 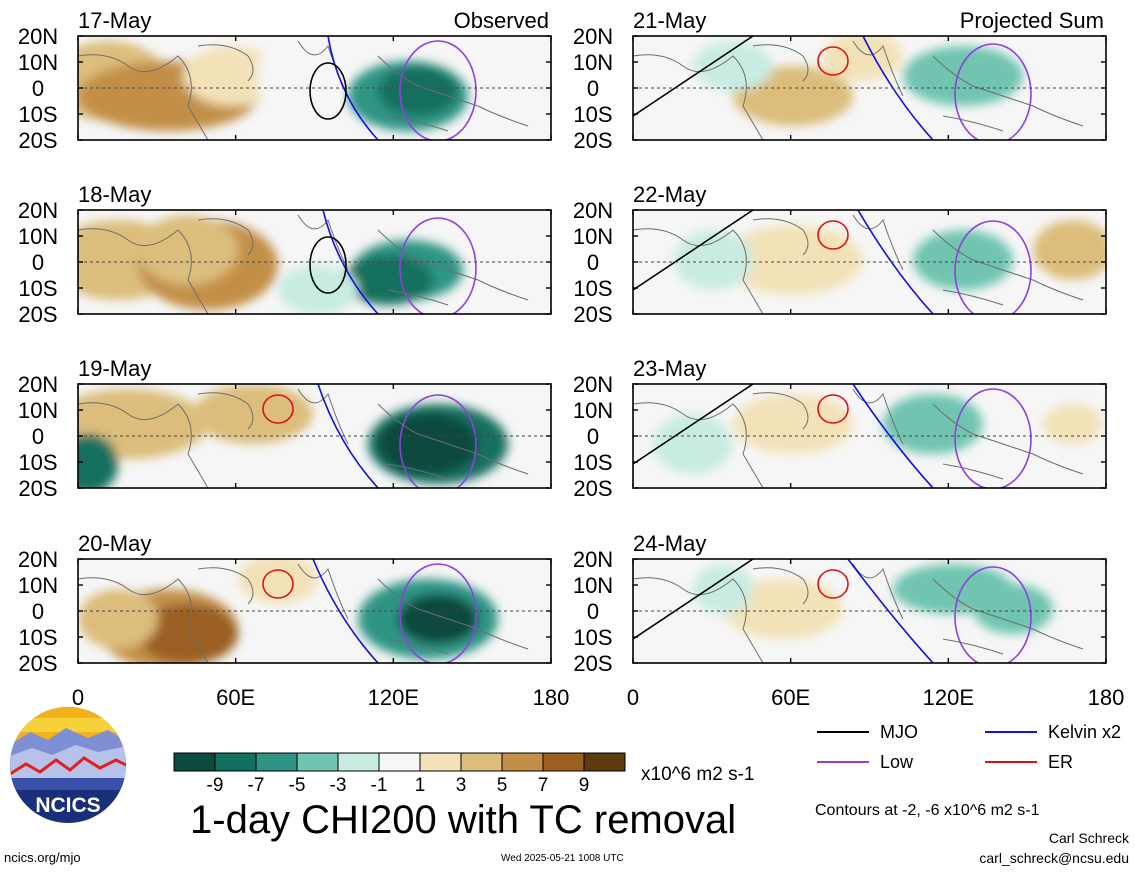 What do you see at coordinates (420, 785) in the screenshot?
I see `colorbar-label: 1` at bounding box center [420, 785].